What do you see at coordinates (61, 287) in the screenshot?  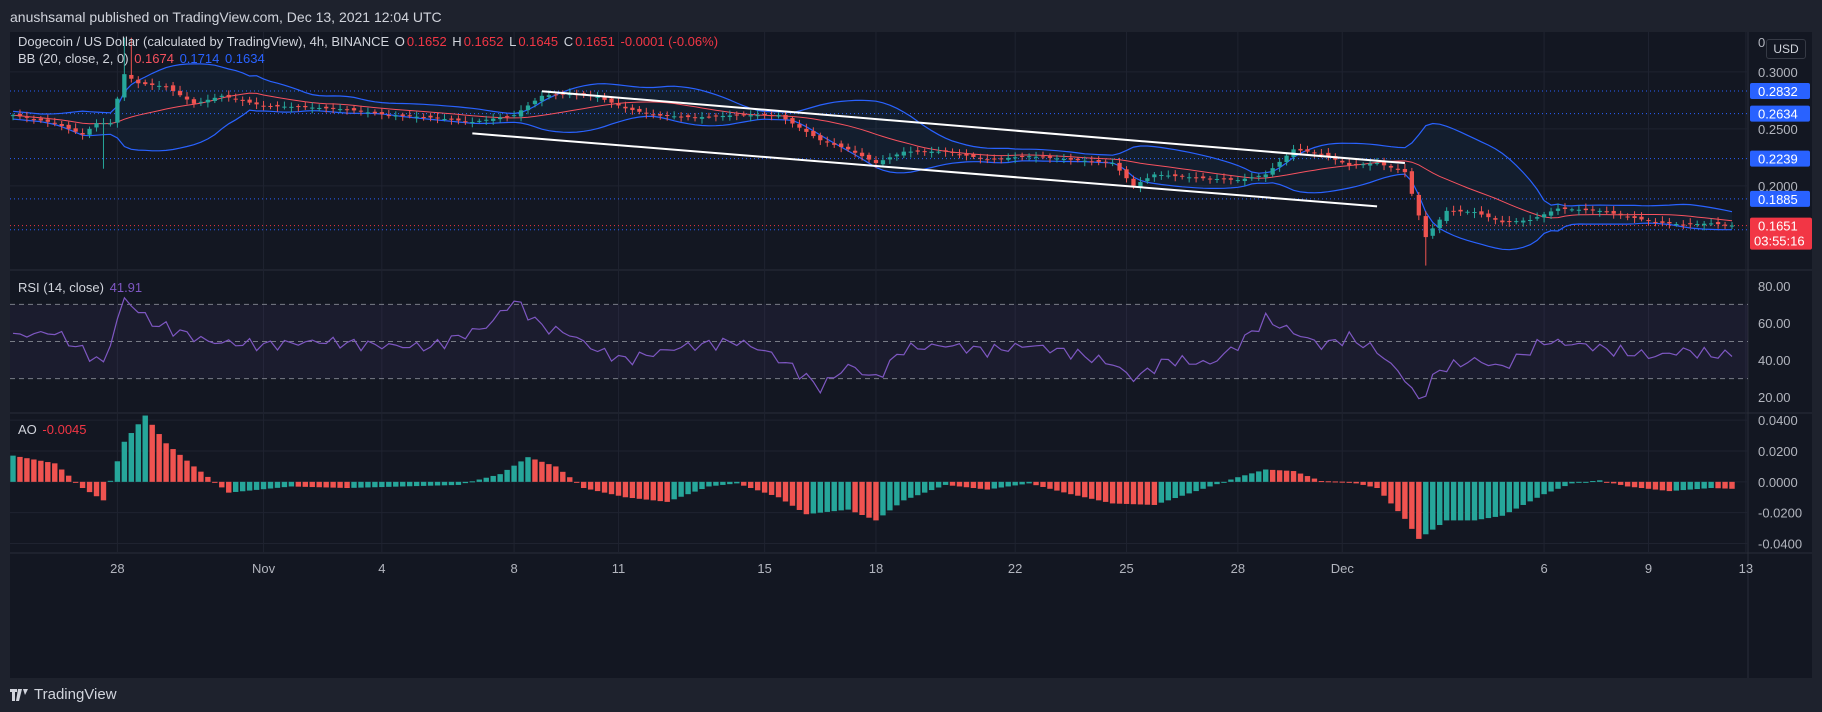 I see `rsi-label: RSI (14, close)` at bounding box center [61, 287].